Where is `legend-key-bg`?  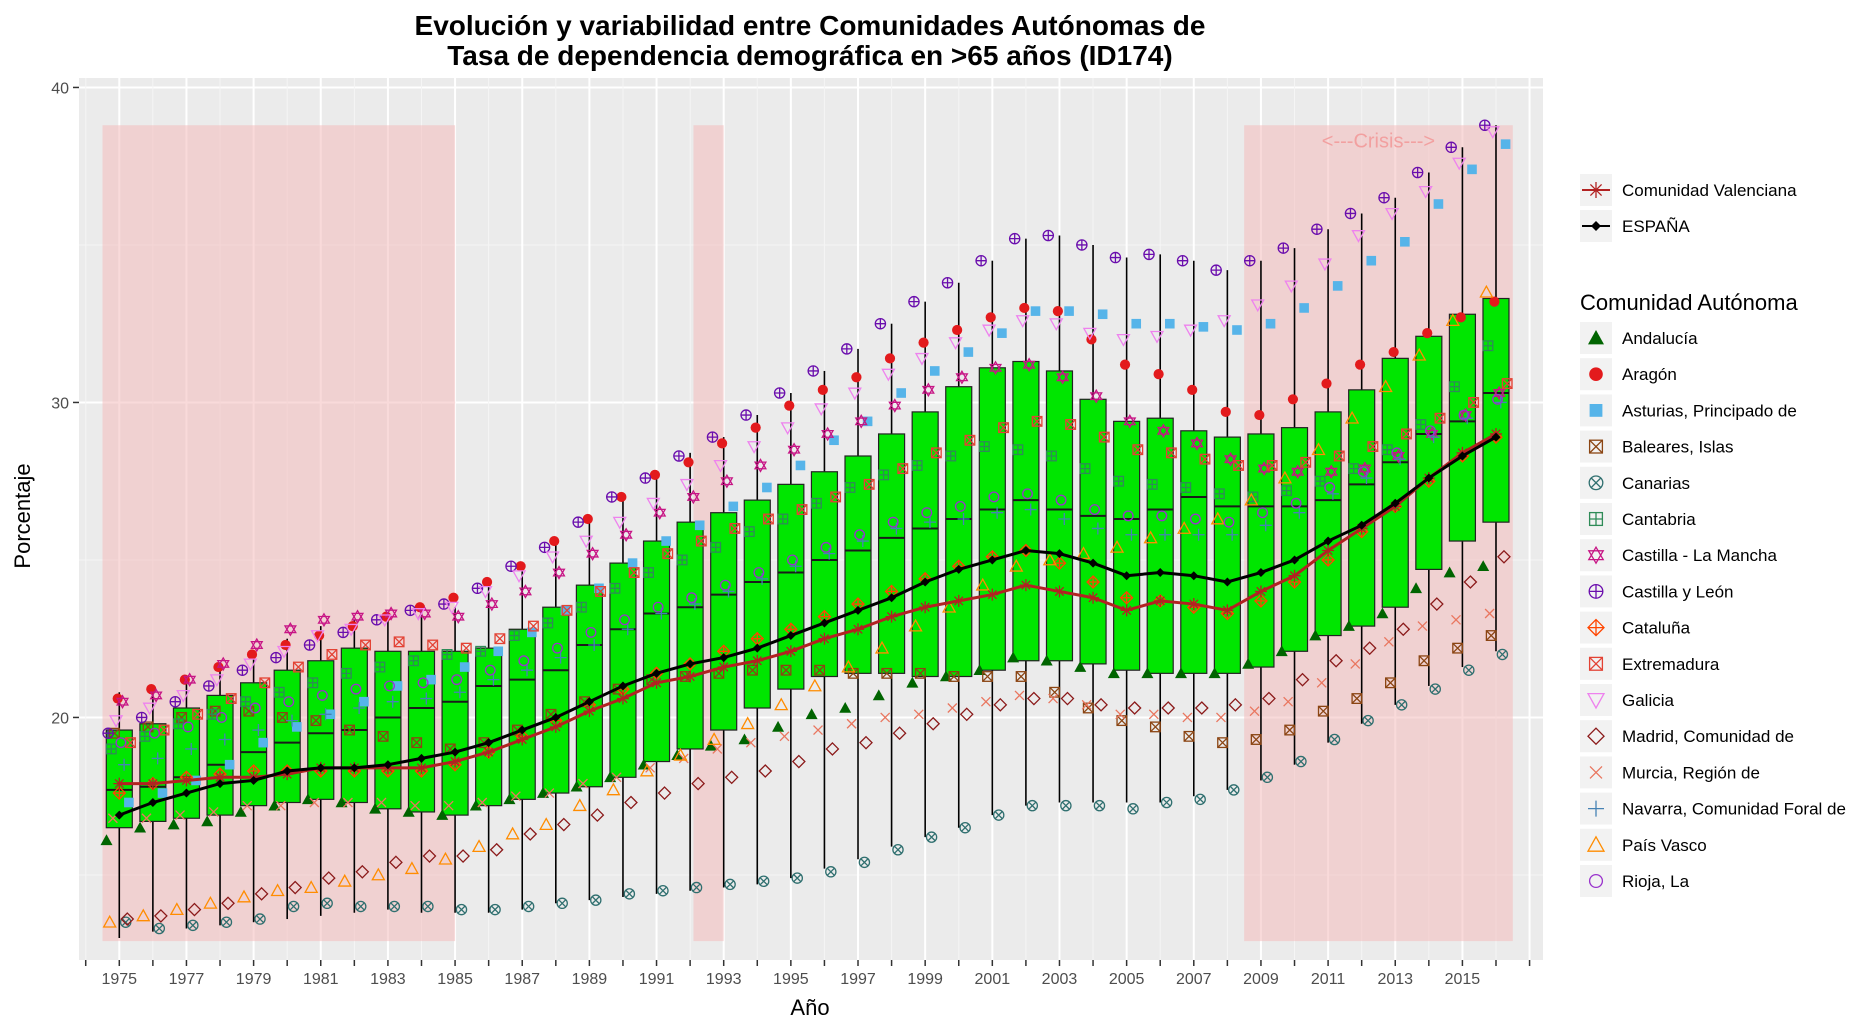
legend-key-bg is located at coordinates (1596, 881).